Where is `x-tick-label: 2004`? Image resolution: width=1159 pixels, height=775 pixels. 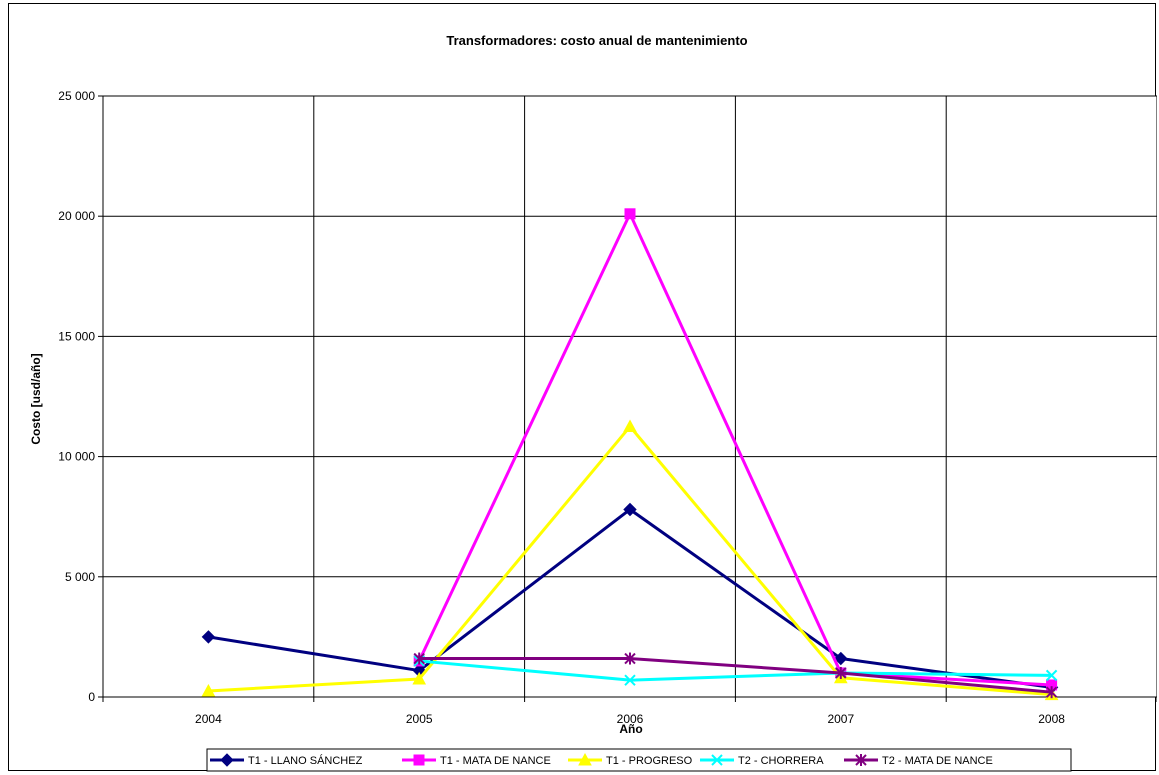 x-tick-label: 2004 is located at coordinates (208, 719).